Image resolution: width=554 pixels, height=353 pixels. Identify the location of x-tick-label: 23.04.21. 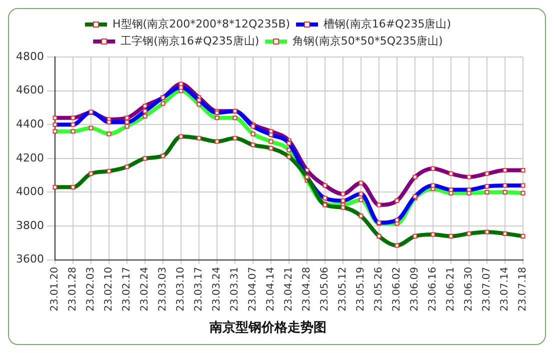
(289, 289).